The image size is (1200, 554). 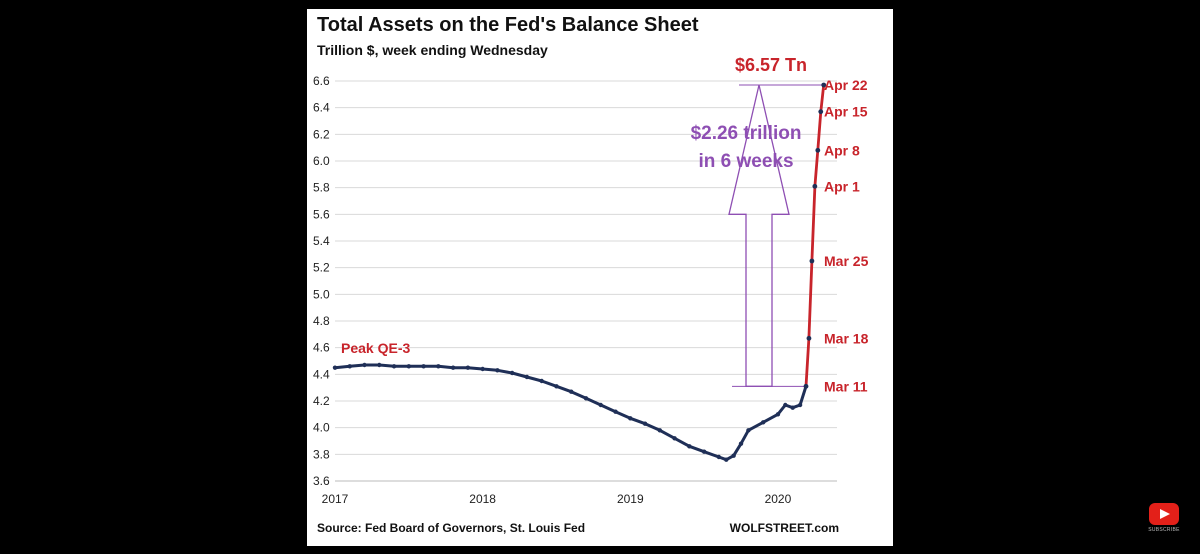 I want to click on point-label: Apr 8, so click(x=842, y=150).